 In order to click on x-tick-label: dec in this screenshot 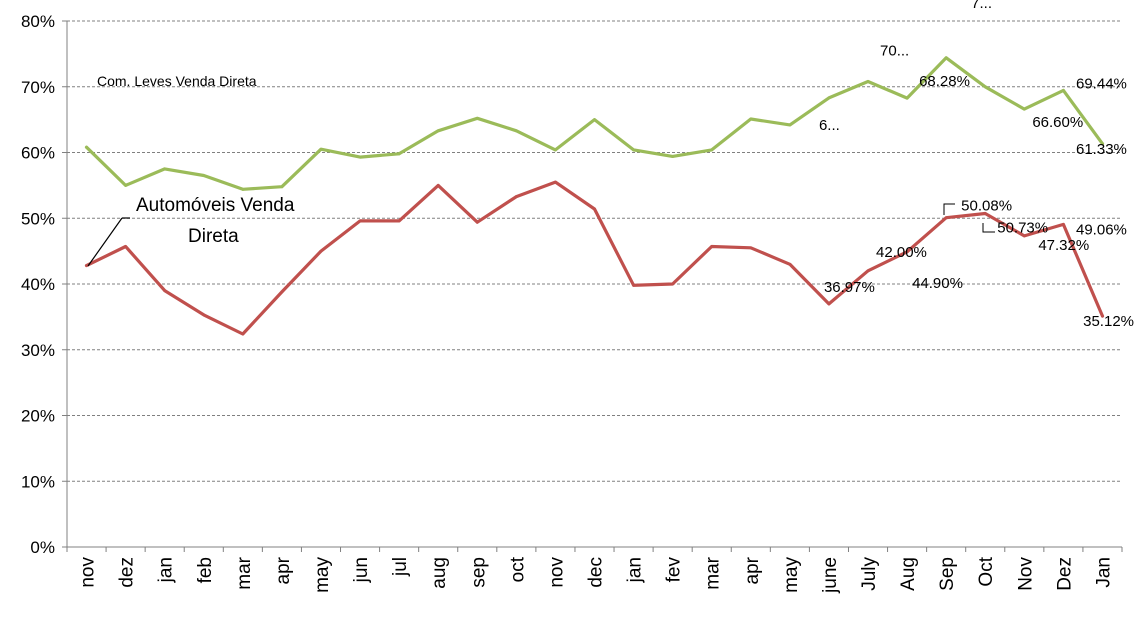, I will do `click(596, 572)`.